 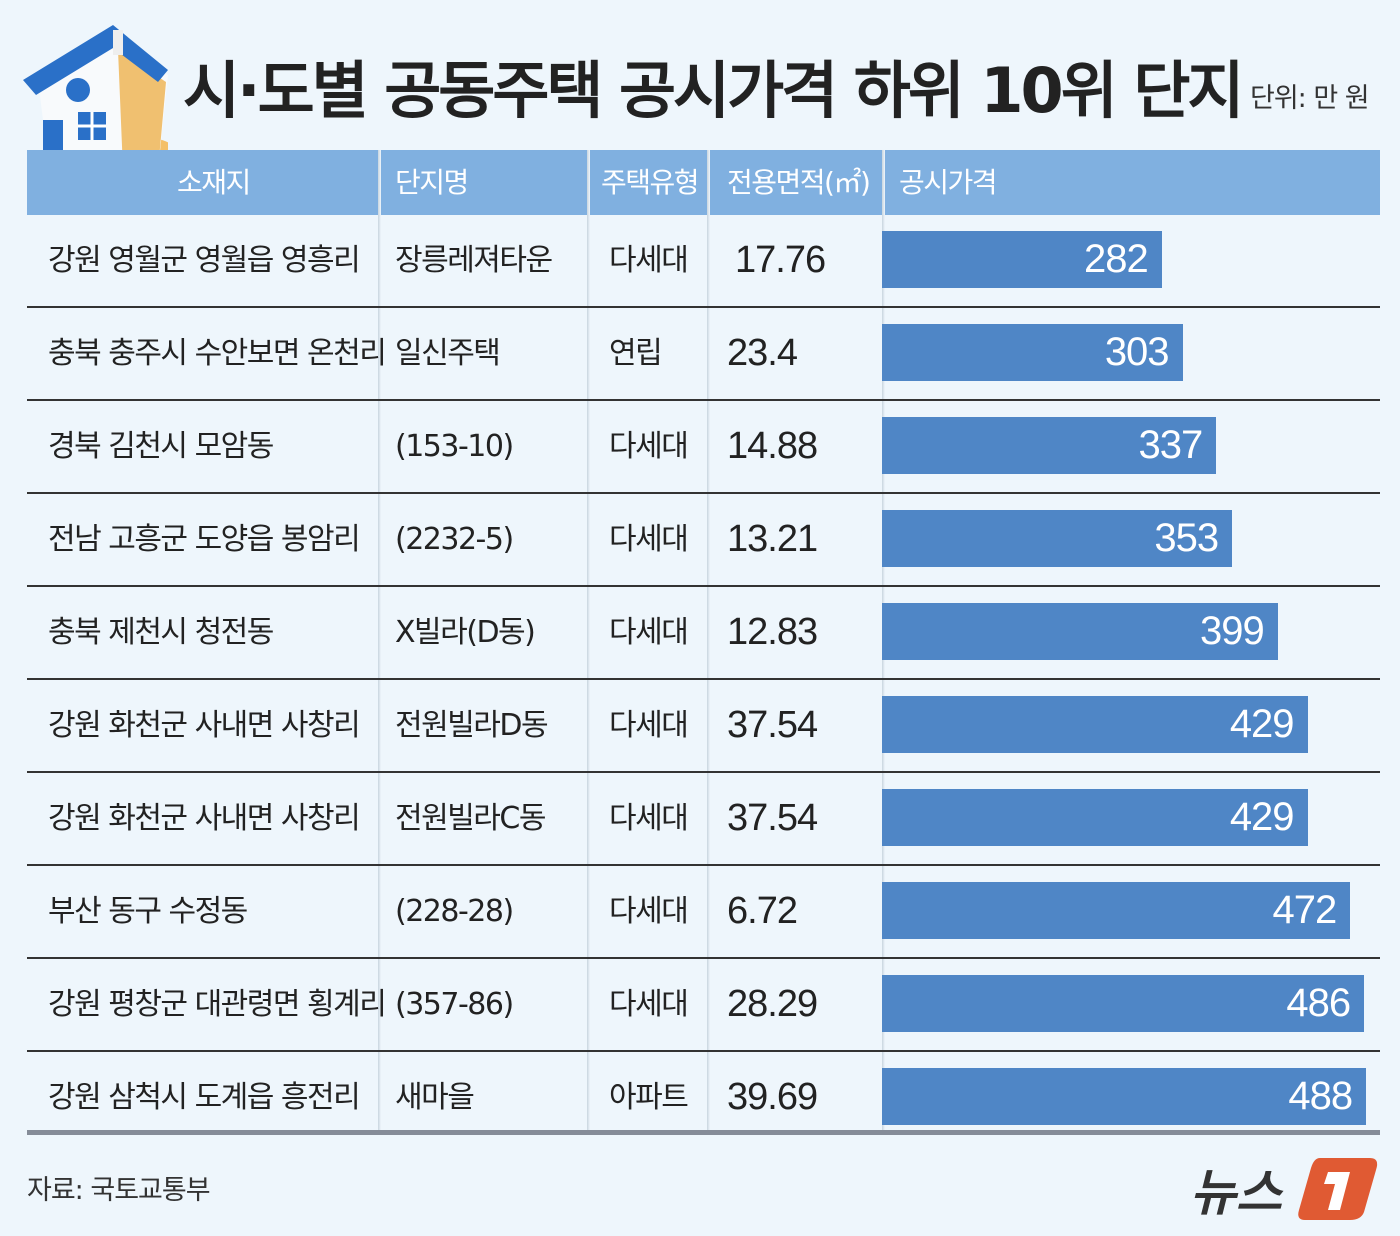 What do you see at coordinates (772, 446) in the screenshot?
I see `cell-area: 14.88` at bounding box center [772, 446].